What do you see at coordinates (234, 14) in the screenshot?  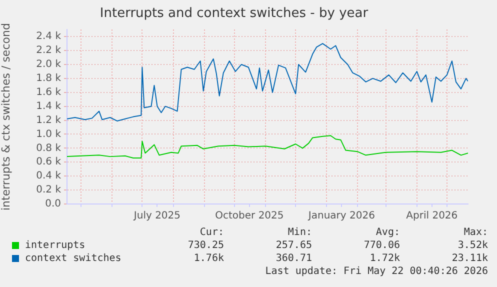 I see `chart-title: Interrupts and context switches - by year` at bounding box center [234, 14].